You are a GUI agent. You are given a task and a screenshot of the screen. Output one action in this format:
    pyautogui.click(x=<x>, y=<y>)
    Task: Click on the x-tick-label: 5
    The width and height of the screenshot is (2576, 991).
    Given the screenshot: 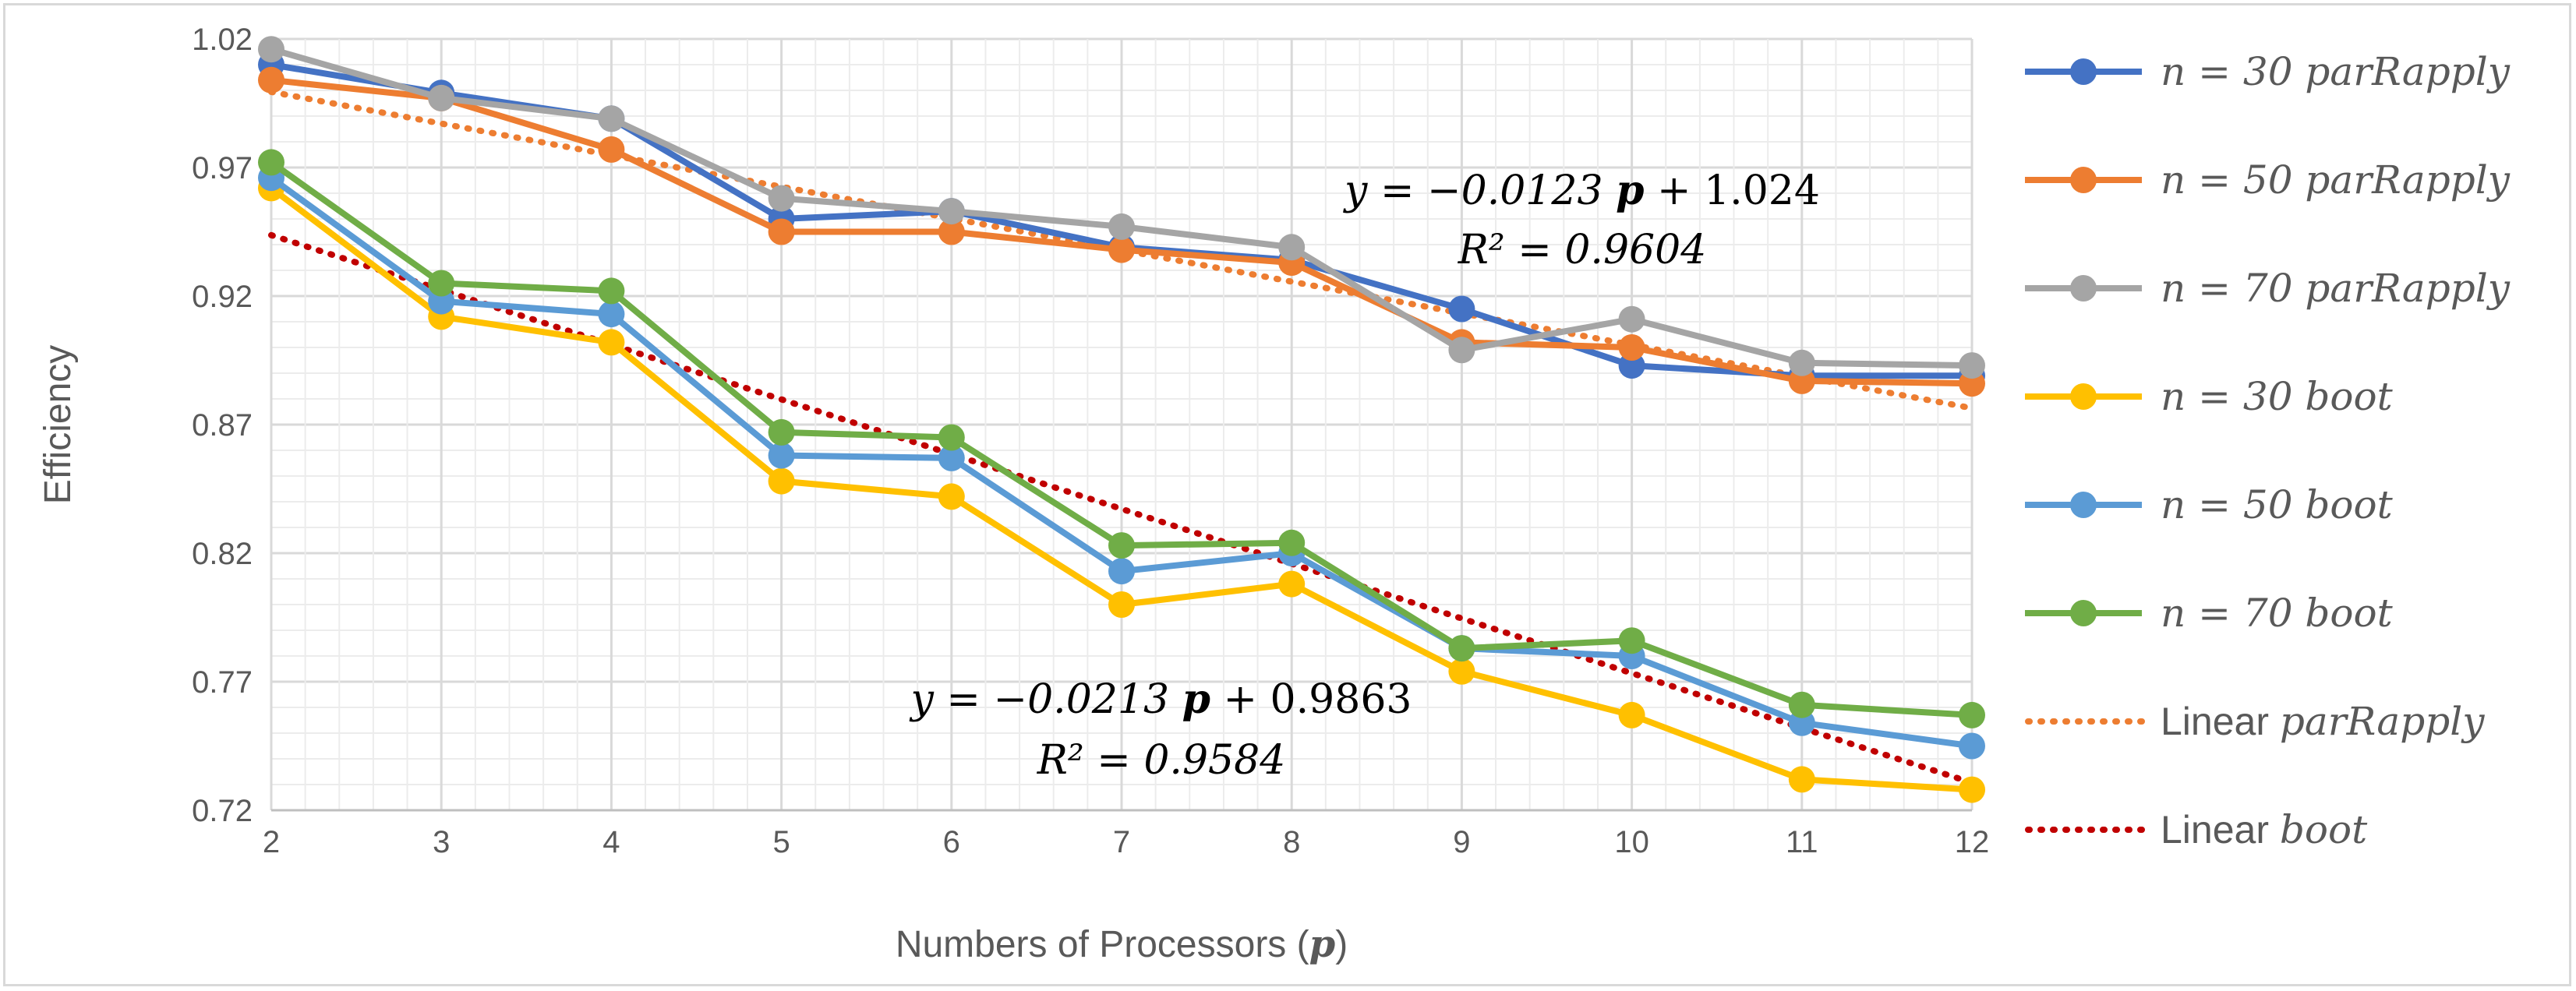 What is the action you would take?
    pyautogui.click(x=781, y=842)
    